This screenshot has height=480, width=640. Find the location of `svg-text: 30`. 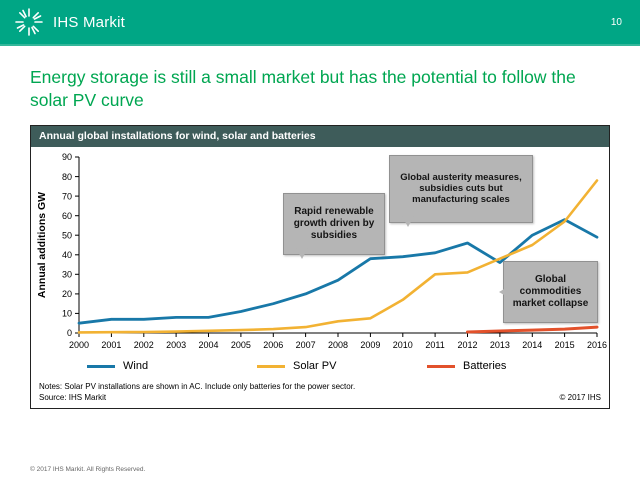

svg-text: 30 is located at coordinates (67, 274).